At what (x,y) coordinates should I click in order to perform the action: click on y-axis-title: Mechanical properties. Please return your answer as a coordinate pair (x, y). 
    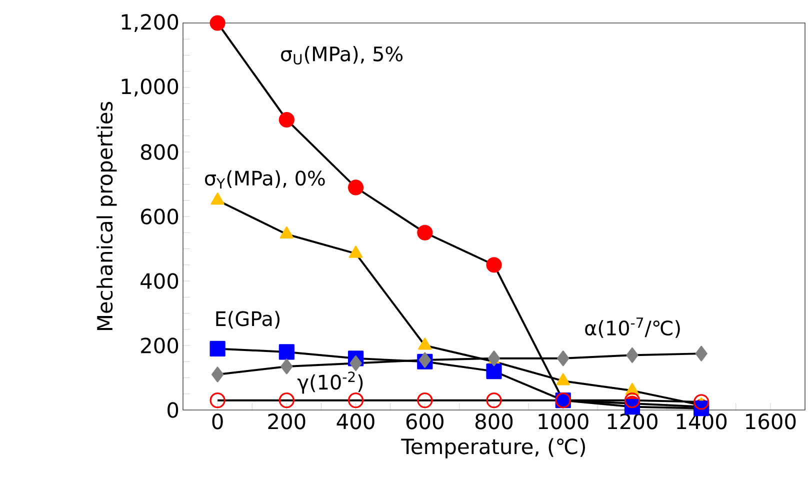
    Looking at the image, I should click on (106, 216).